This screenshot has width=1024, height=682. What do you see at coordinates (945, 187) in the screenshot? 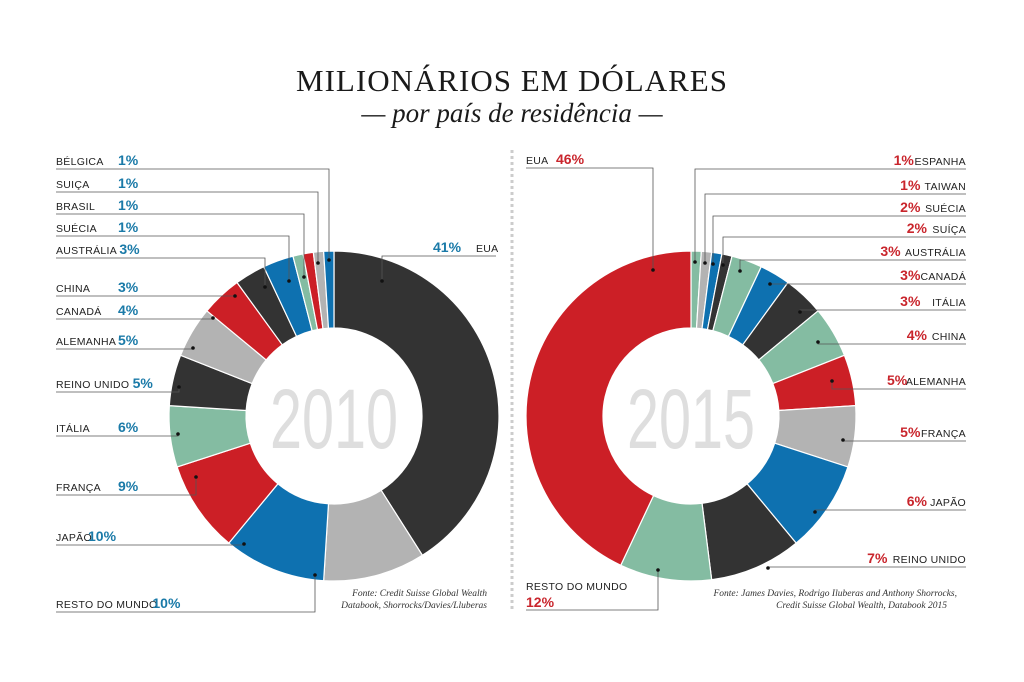
I see `label-taiwan: TAIWAN` at bounding box center [945, 187].